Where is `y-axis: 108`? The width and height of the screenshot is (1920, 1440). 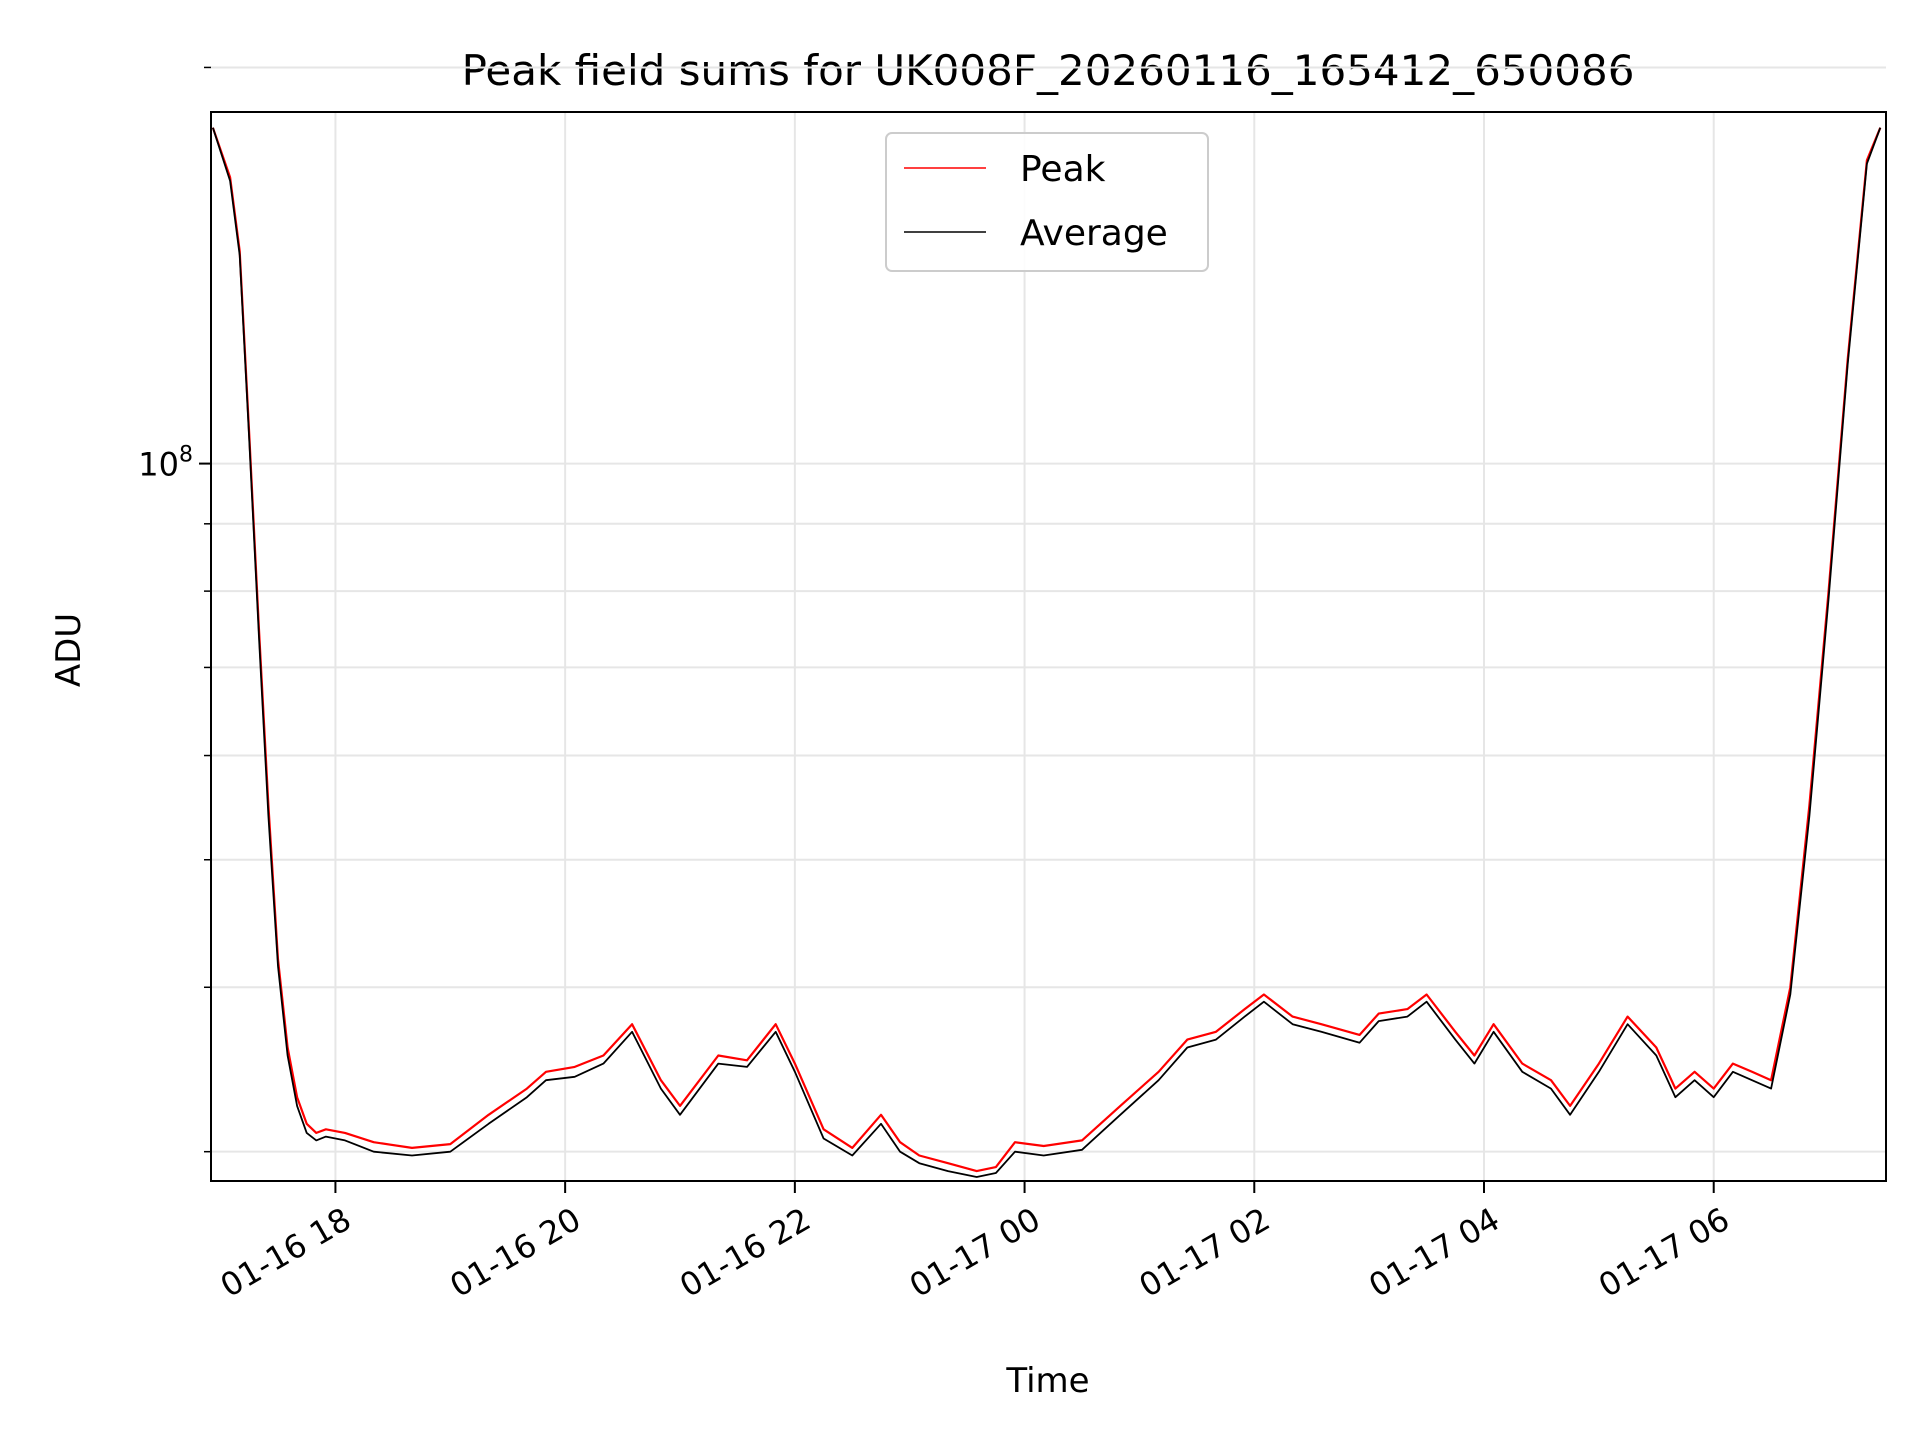 y-axis: 108 is located at coordinates (174, 609).